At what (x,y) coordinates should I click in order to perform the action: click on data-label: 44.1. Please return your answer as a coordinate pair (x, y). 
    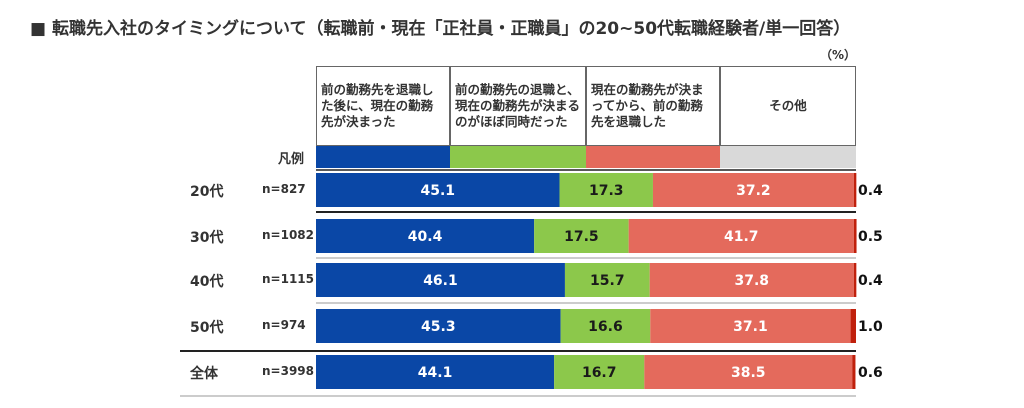
    Looking at the image, I should click on (435, 373).